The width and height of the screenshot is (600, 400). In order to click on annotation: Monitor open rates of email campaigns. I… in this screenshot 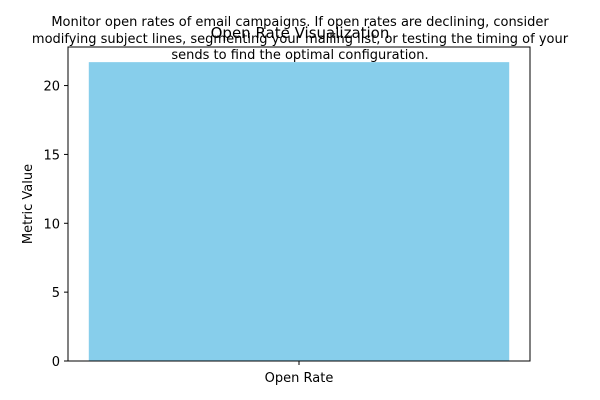, I will do `click(300, 39)`.